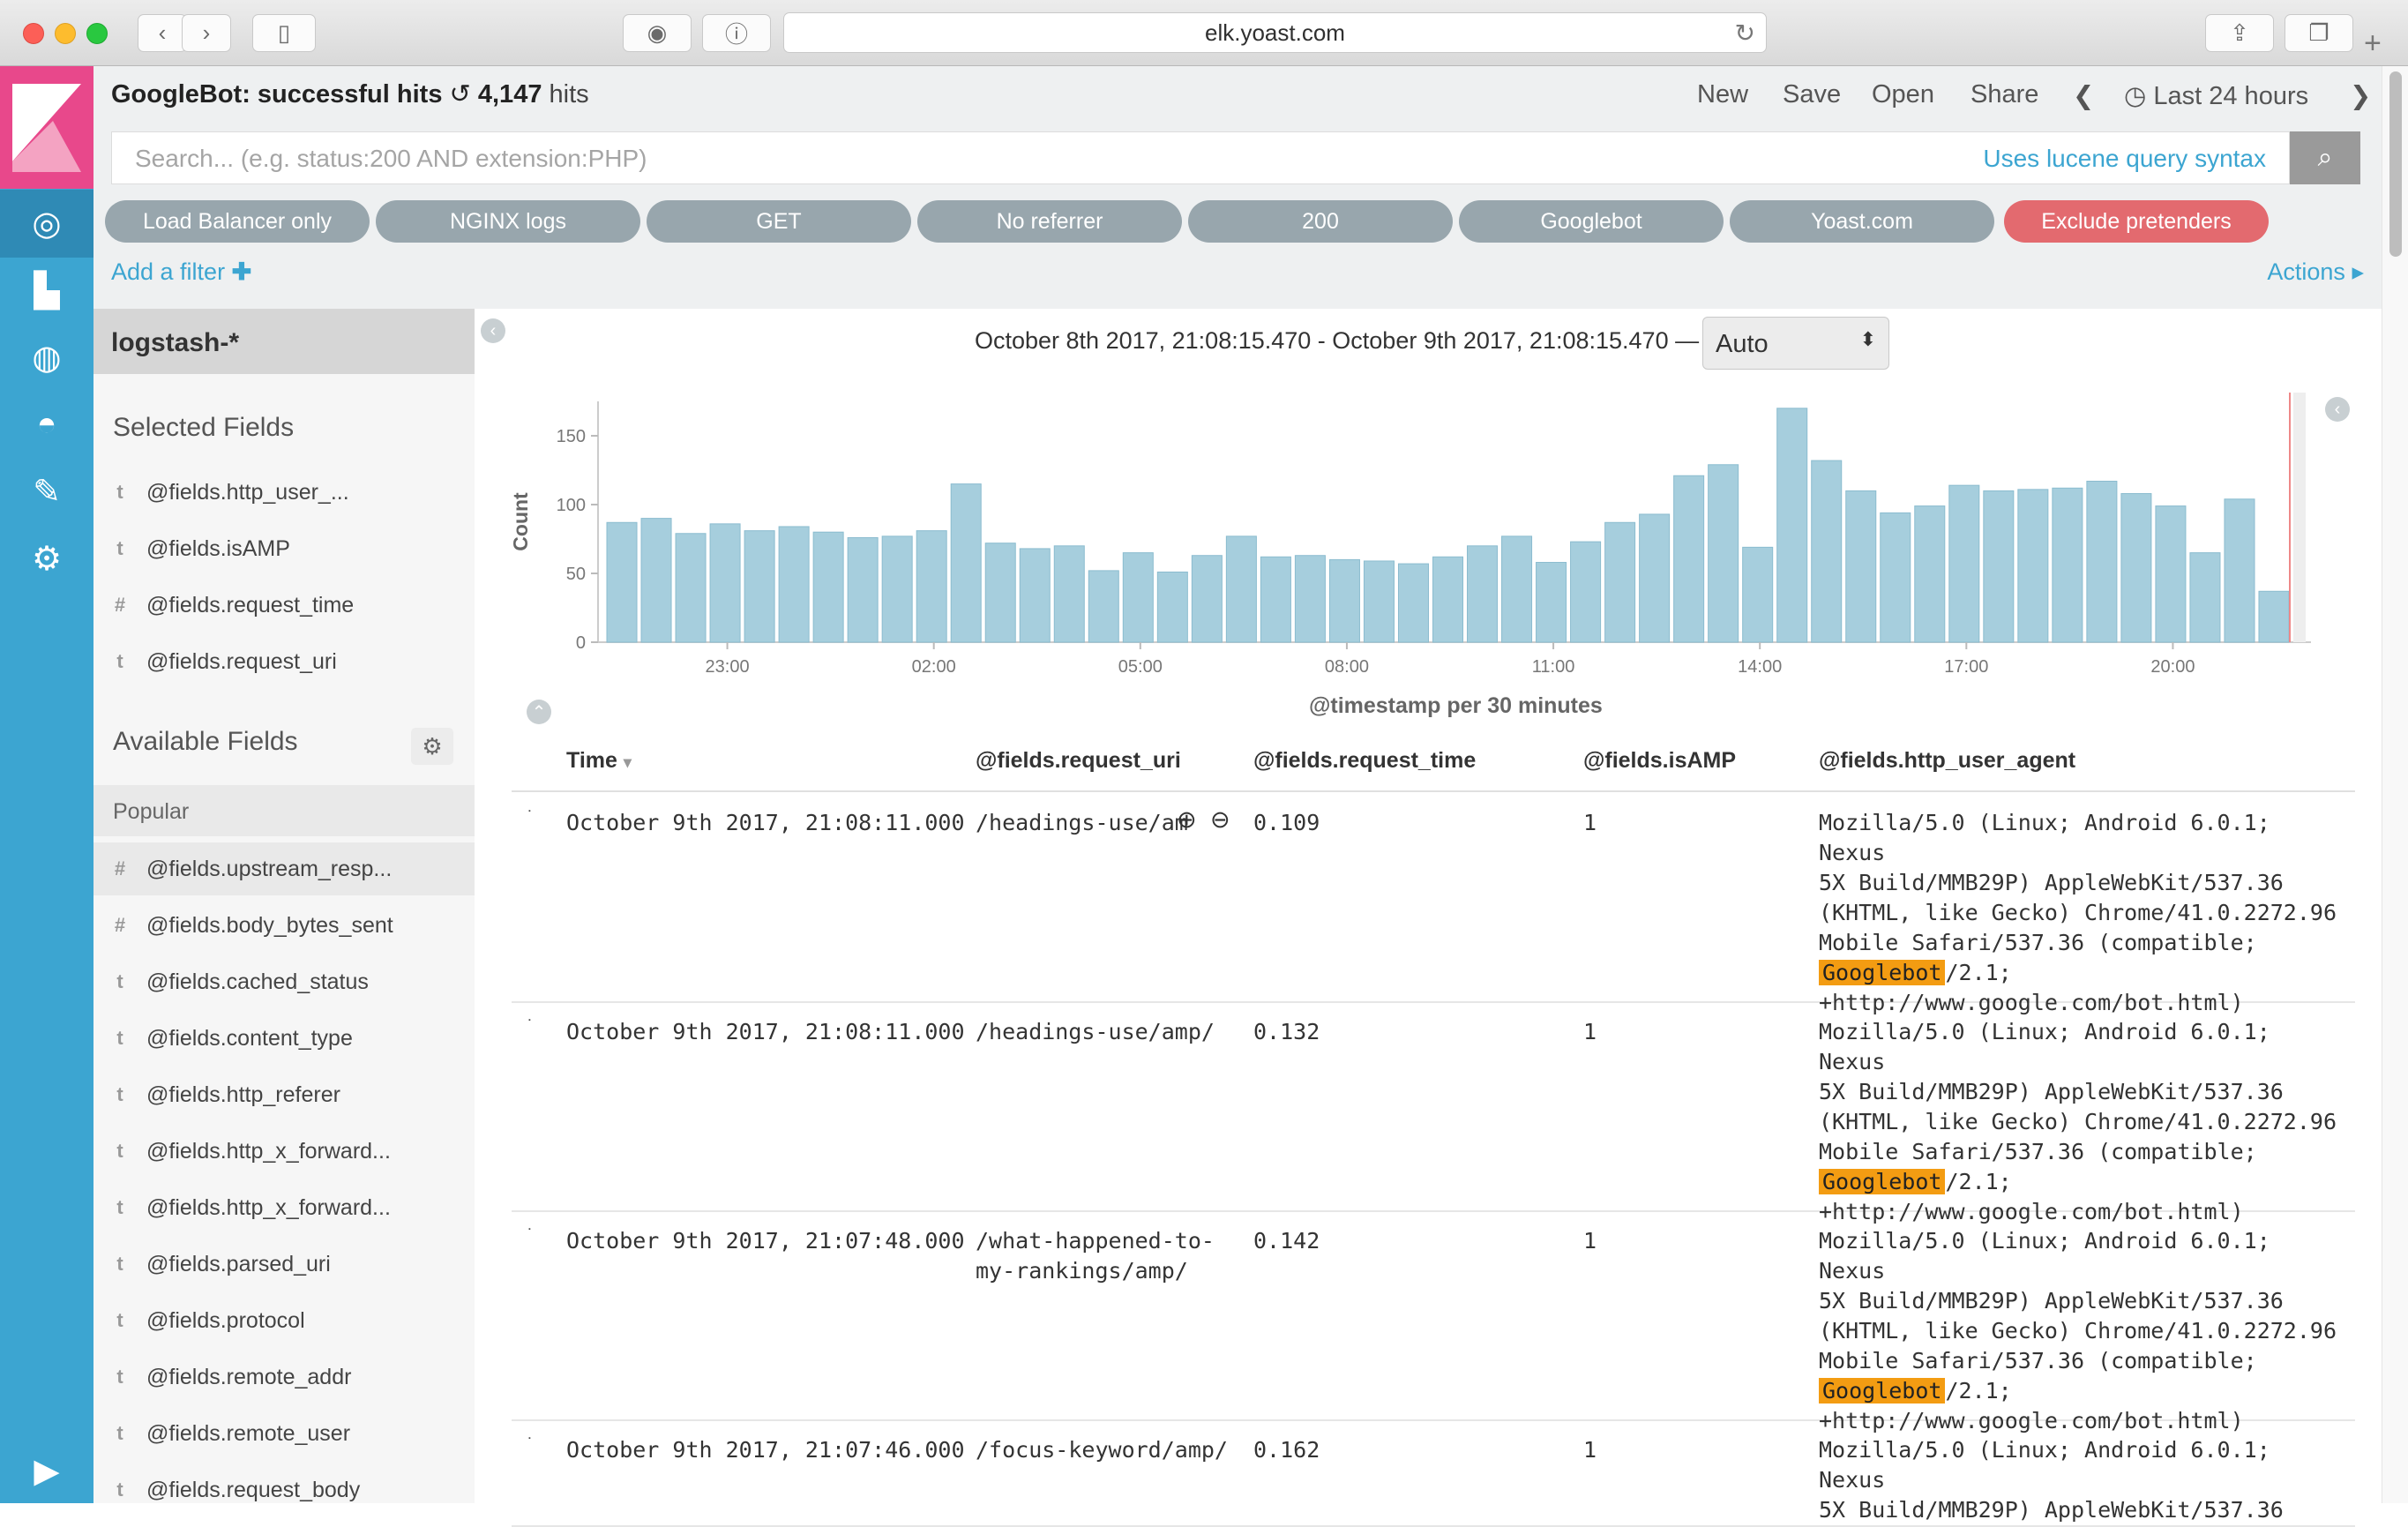  What do you see at coordinates (2337, 409) in the screenshot?
I see `legend-toggle-button: ‹` at bounding box center [2337, 409].